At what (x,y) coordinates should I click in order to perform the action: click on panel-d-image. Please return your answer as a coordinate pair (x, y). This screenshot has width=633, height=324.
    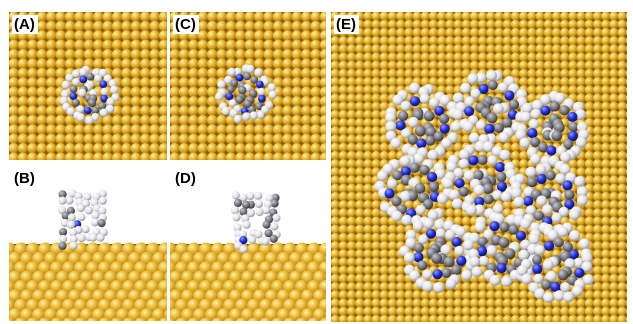
    Looking at the image, I should click on (248, 256).